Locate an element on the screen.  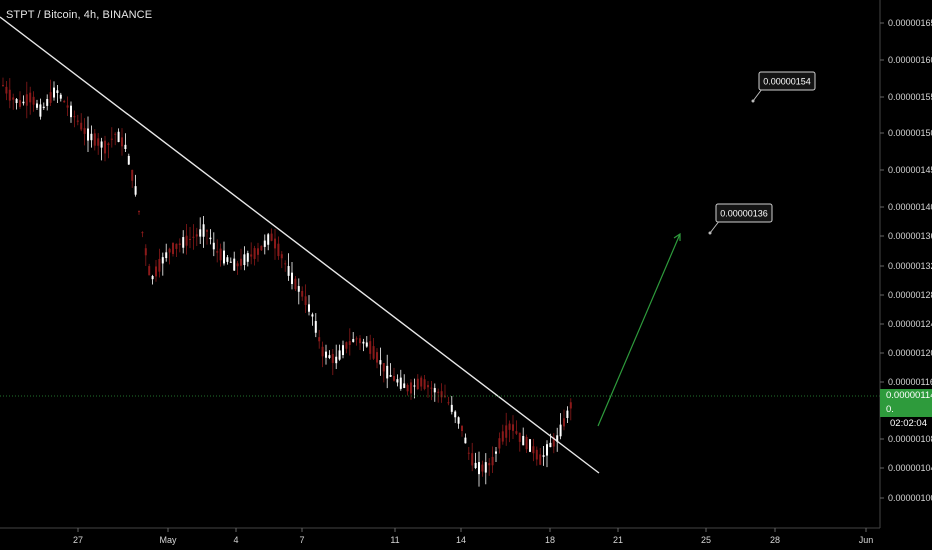
symbol-title: STPT / Bitcoin, 4h, BINANCE is located at coordinates (79, 15).